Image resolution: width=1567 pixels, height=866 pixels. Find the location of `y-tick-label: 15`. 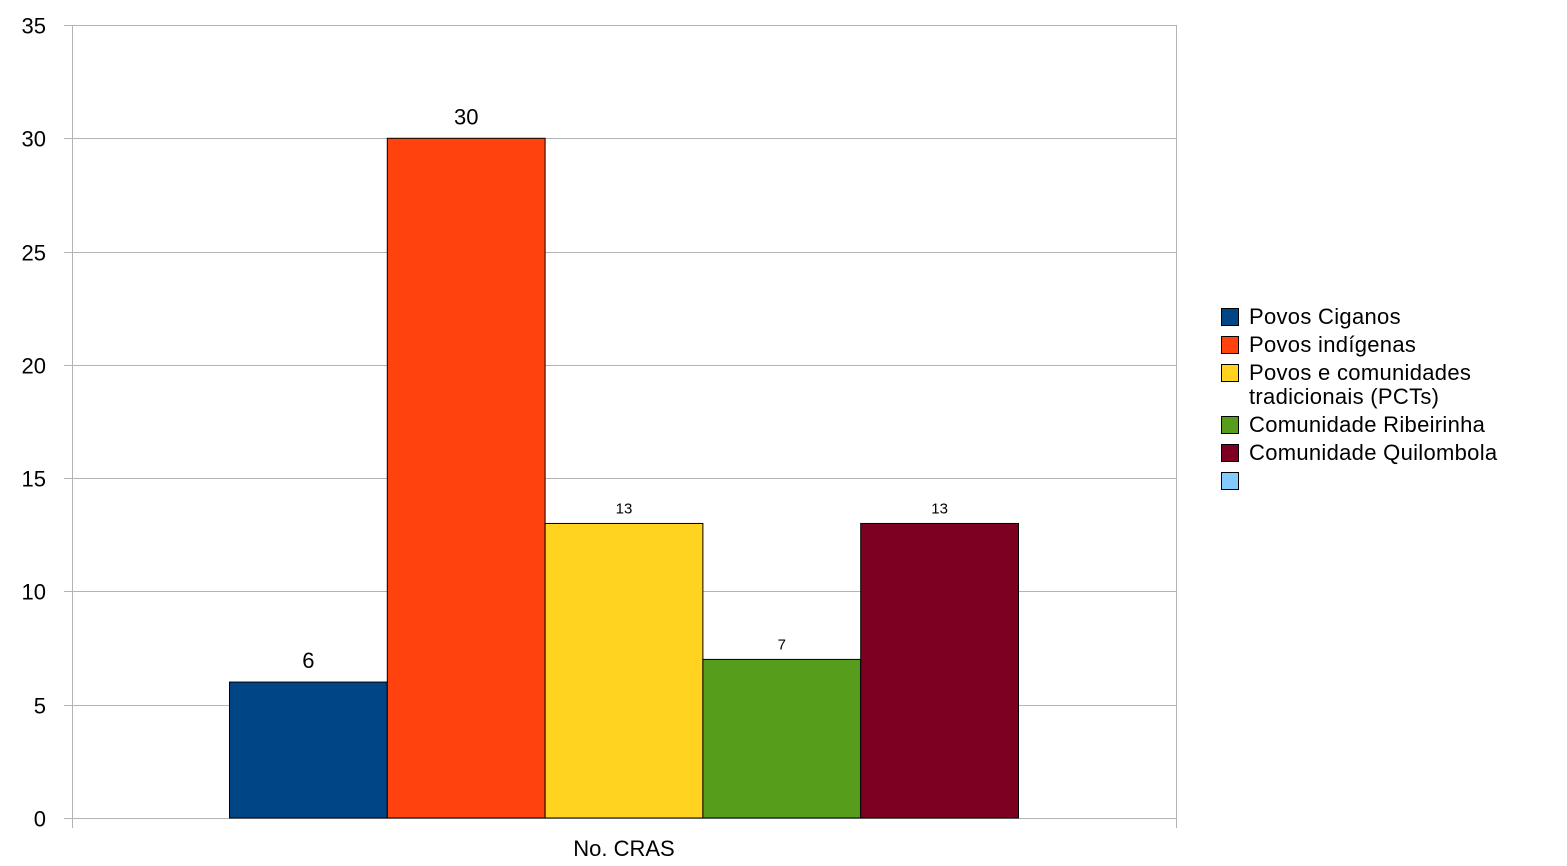

y-tick-label: 15 is located at coordinates (34, 479).